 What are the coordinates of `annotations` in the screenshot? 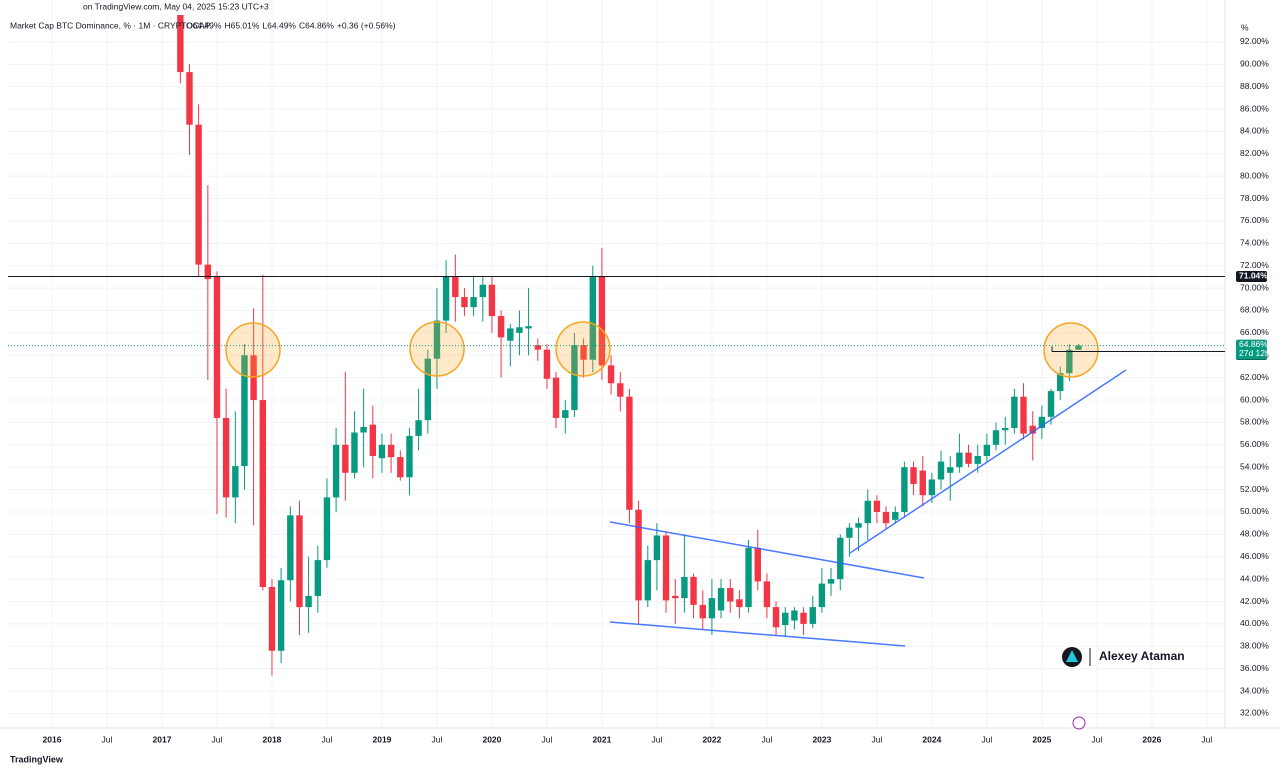 It's located at (662, 349).